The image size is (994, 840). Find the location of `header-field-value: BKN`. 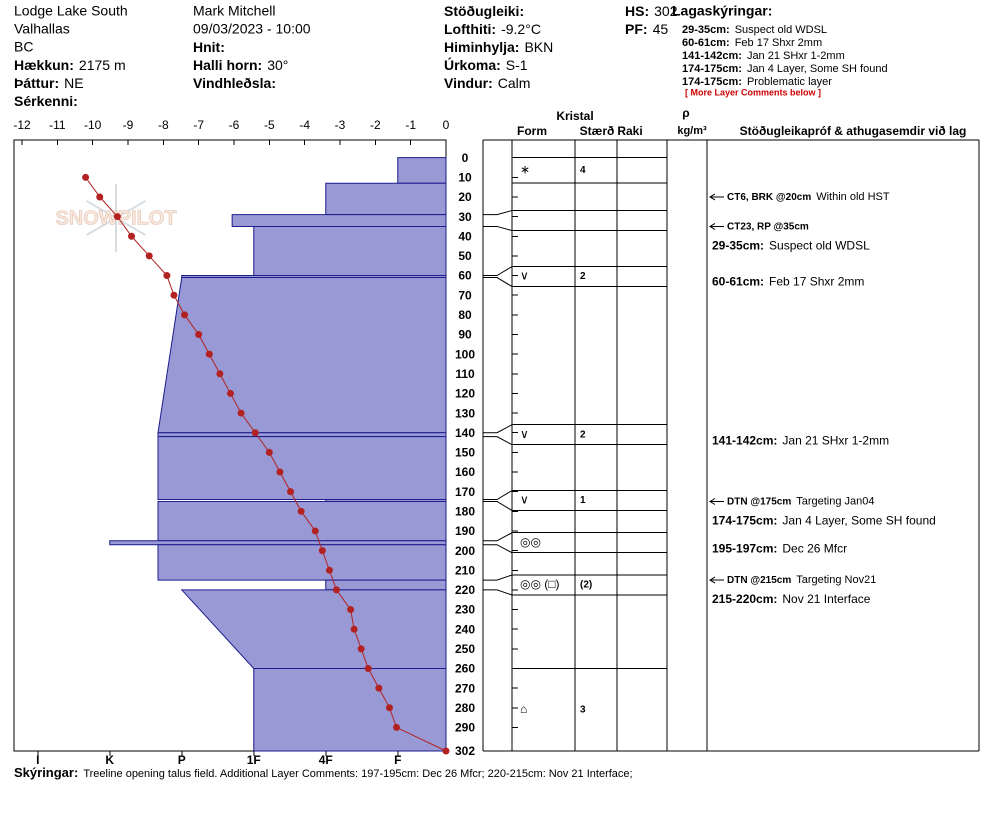

header-field-value: BKN is located at coordinates (538, 47).